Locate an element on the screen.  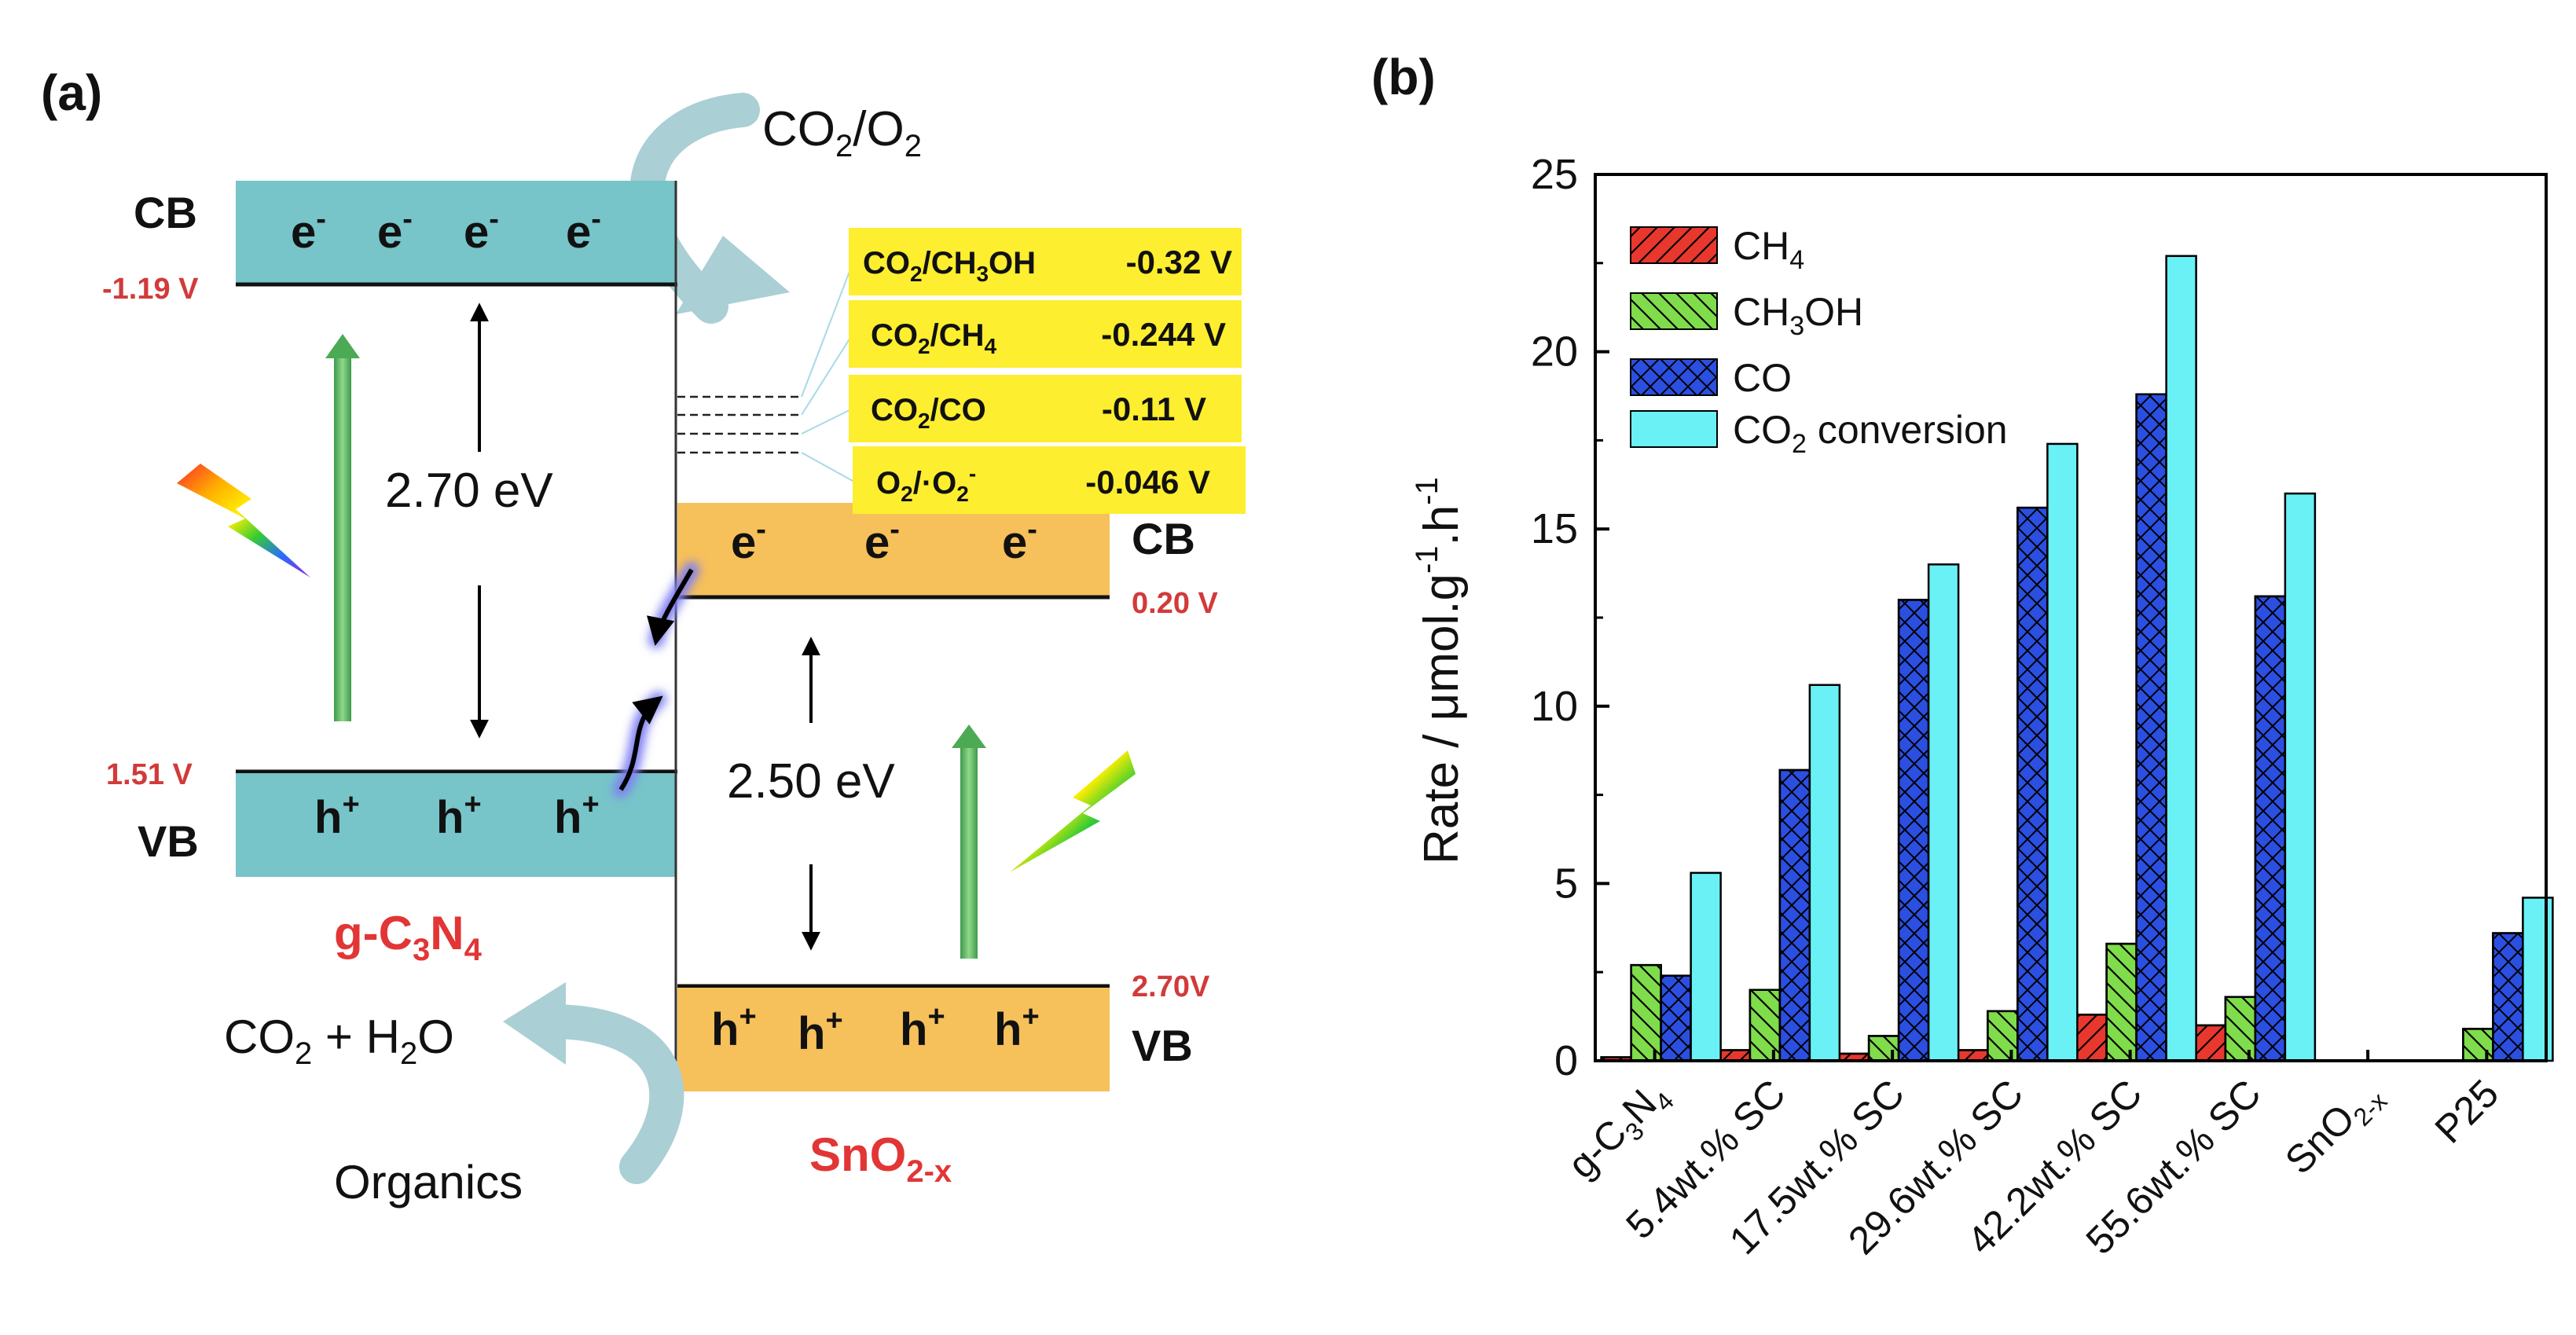
gcn-vb-potential: 1.51 V is located at coordinates (149, 774).